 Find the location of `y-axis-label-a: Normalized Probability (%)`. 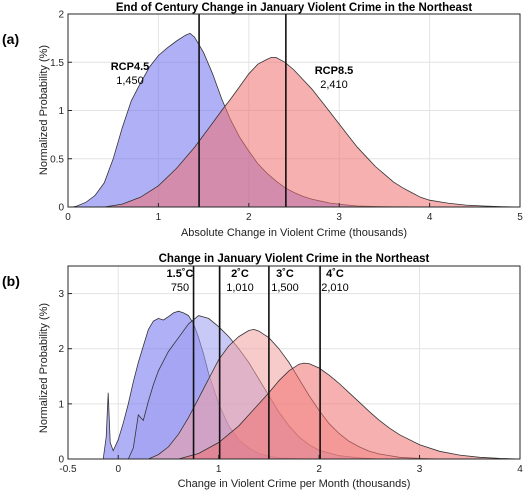

y-axis-label-a: Normalized Probability (%) is located at coordinates (44, 110).